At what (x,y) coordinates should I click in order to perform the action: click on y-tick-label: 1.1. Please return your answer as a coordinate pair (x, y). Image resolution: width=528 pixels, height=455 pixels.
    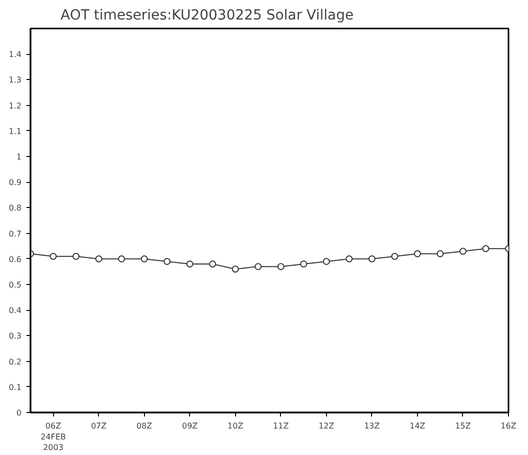
    Looking at the image, I should click on (15, 131).